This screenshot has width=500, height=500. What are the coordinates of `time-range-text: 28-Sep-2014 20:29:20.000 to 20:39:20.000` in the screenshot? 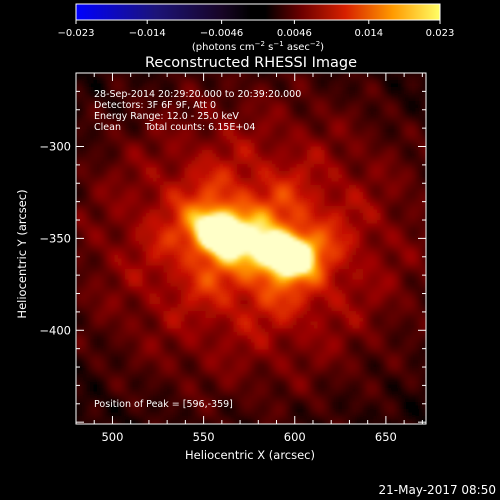 It's located at (197, 94).